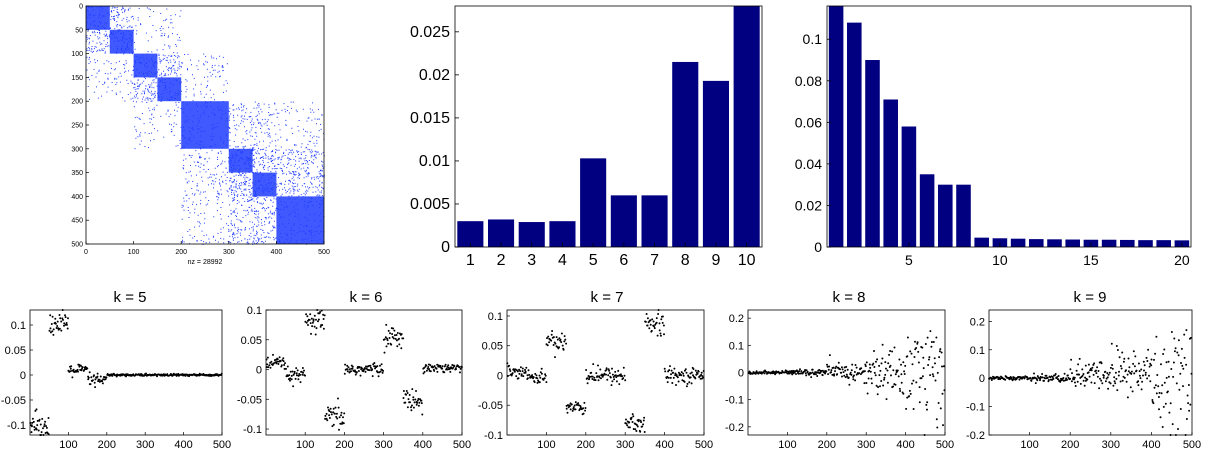  What do you see at coordinates (1000, 260) in the screenshot?
I see `bar-xtick-label: 10` at bounding box center [1000, 260].